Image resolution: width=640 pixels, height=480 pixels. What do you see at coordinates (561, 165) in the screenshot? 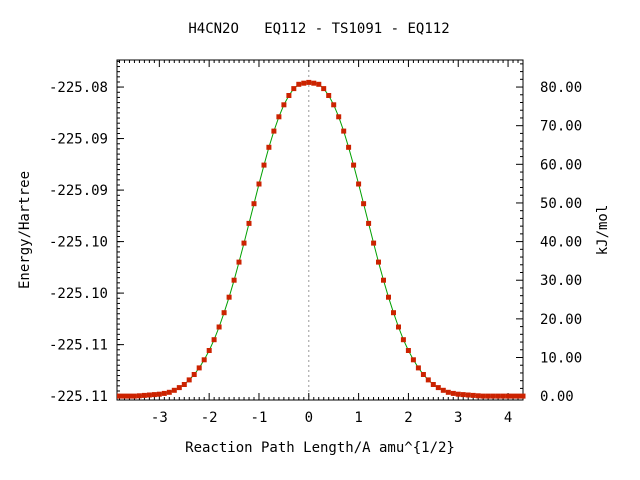
I see `y-right-tick-label: 60.00` at bounding box center [561, 165].